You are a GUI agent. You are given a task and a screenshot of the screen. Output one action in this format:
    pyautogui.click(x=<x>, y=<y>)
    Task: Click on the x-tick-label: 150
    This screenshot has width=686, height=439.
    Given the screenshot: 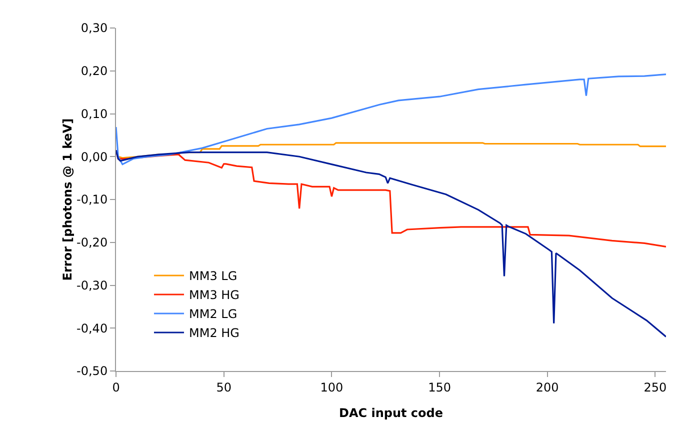 What is the action you would take?
    pyautogui.click(x=439, y=387)
    